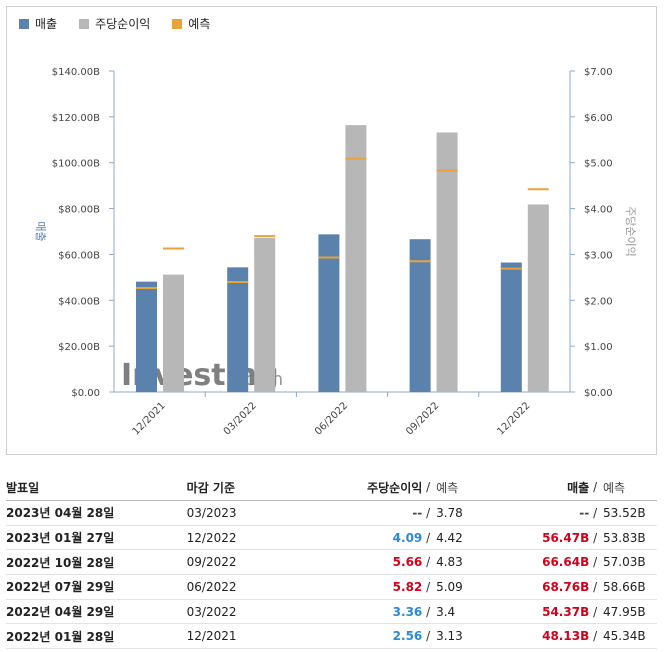 The height and width of the screenshot is (652, 665). Describe the element at coordinates (60, 636) in the screenshot. I see `row-date: 2022년 01월 28일` at that location.